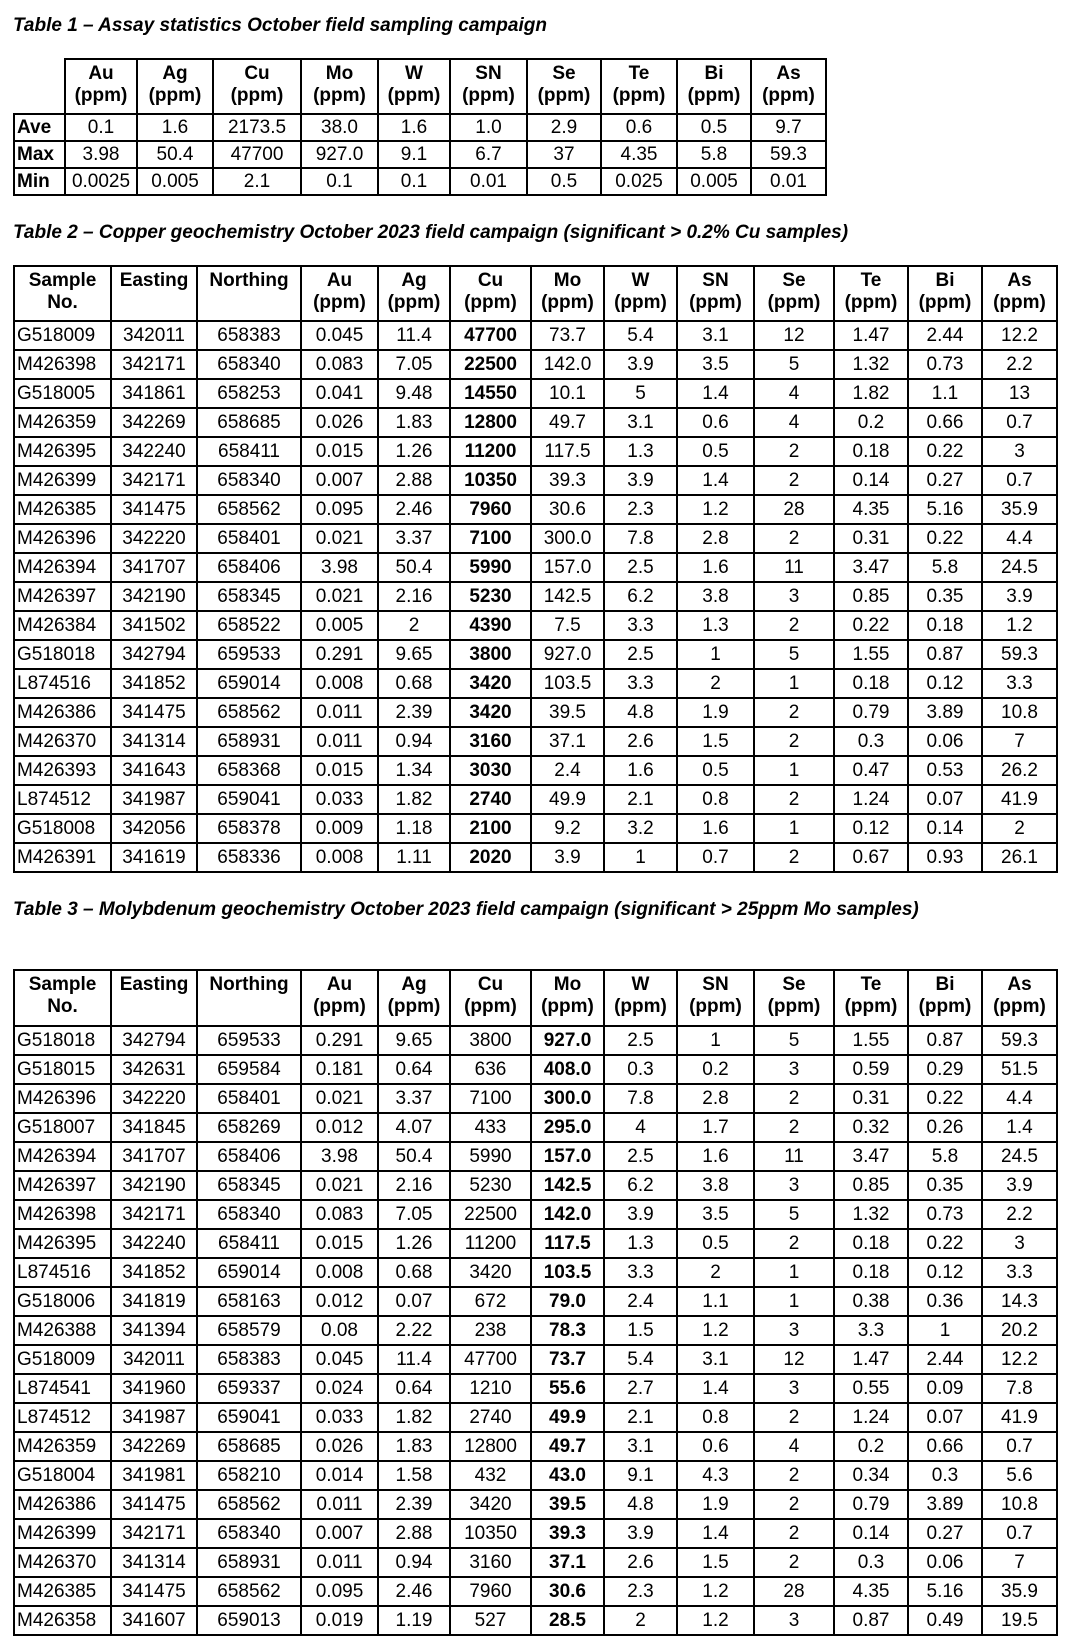  Describe the element at coordinates (1019, 1330) in the screenshot. I see `table-cell: 20.2` at that location.